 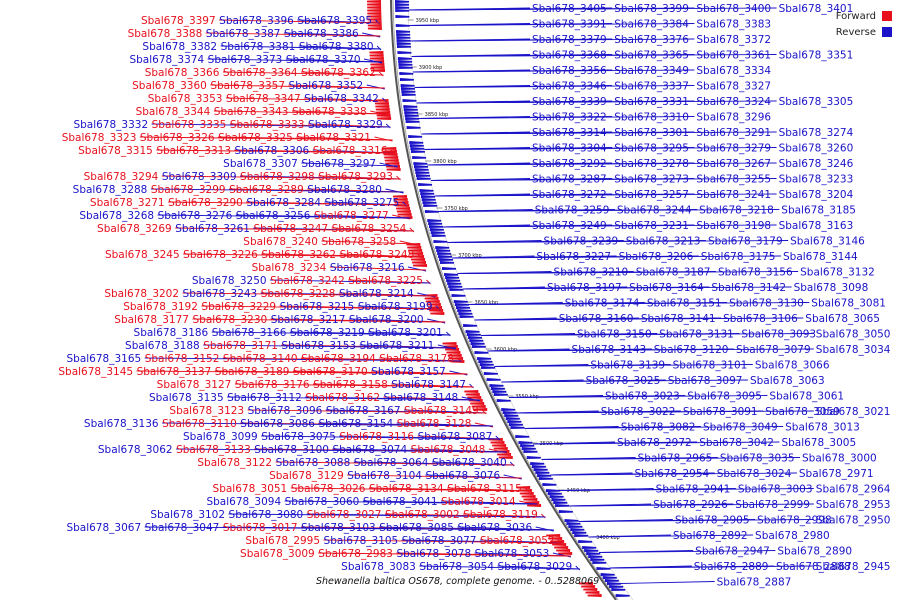 What do you see at coordinates (848, 304) in the screenshot?
I see `gene-label-sbal678-3081: Sbal678_3081` at bounding box center [848, 304].